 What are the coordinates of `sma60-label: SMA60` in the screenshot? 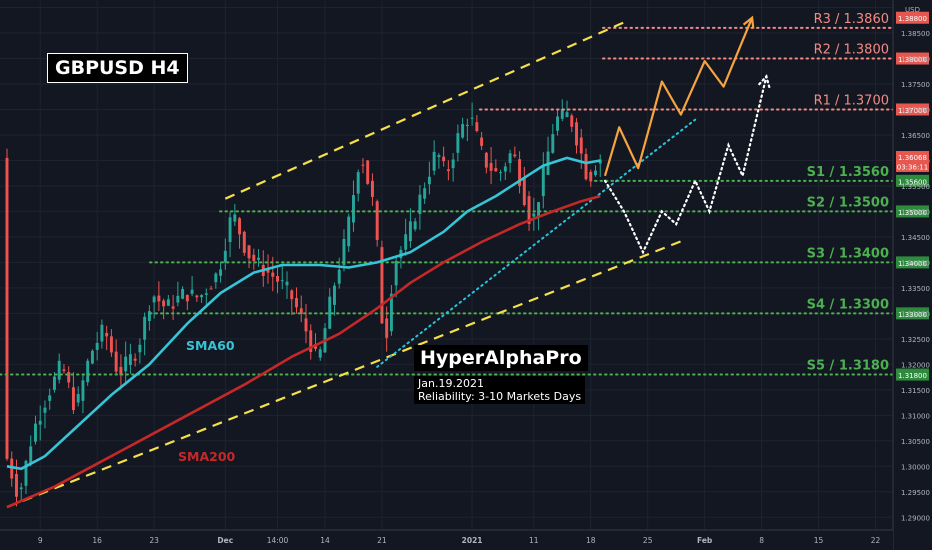 It's located at (210, 345).